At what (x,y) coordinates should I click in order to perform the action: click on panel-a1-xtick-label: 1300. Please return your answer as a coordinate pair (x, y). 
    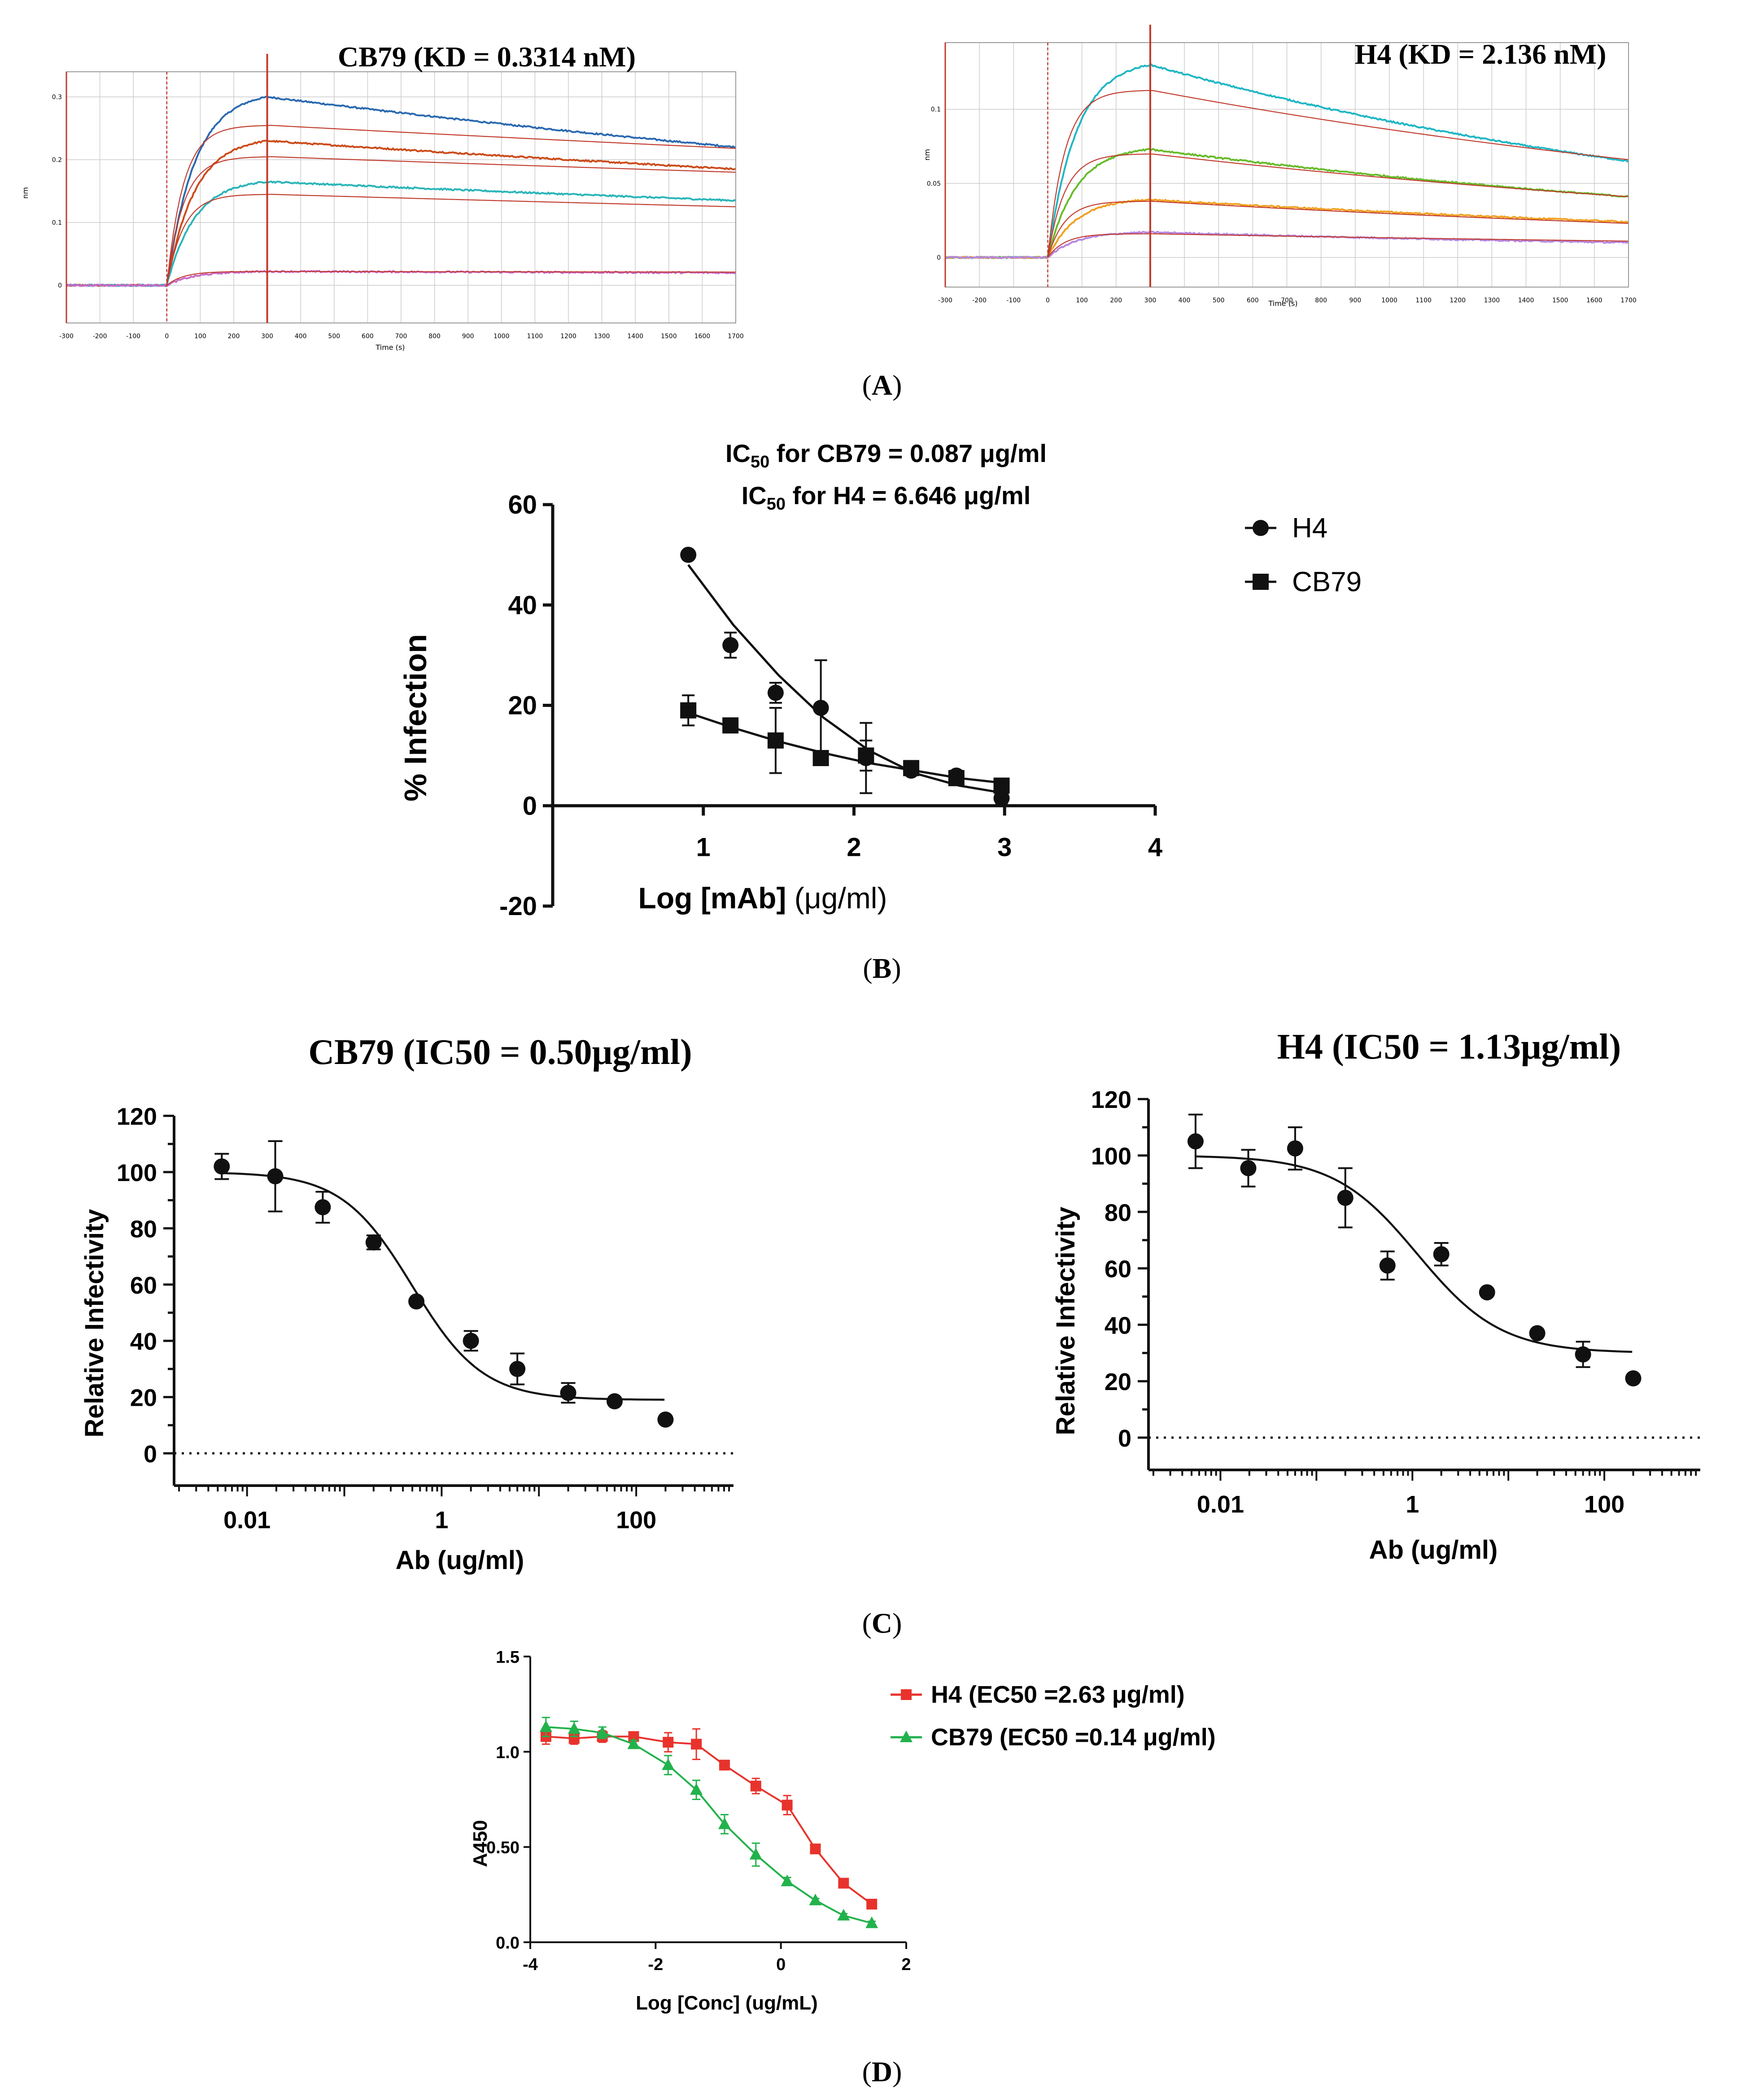
    Looking at the image, I should click on (602, 336).